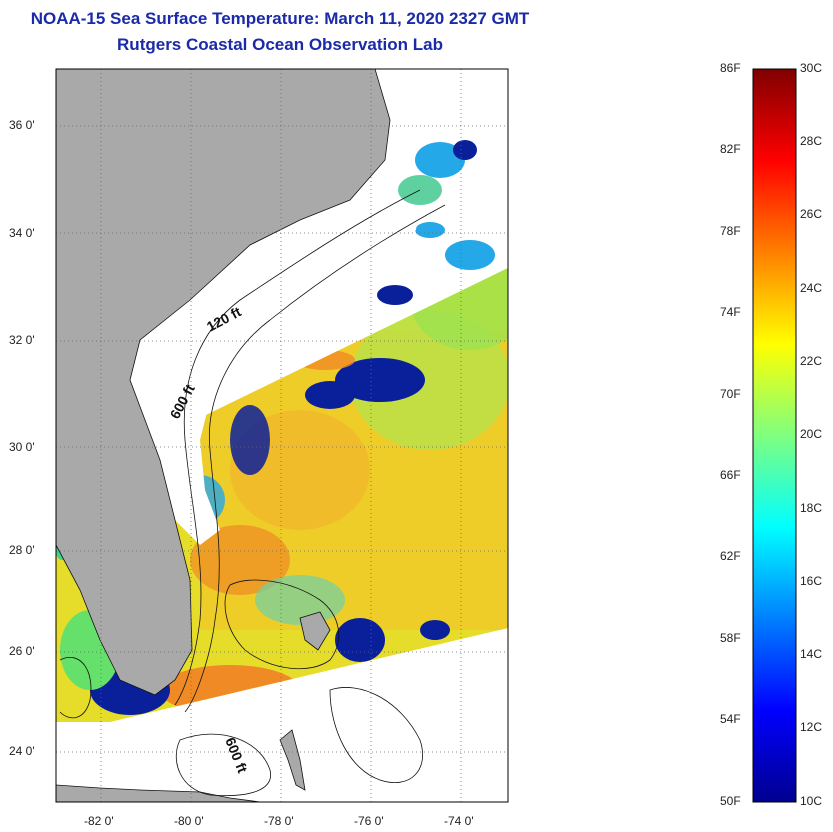 The image size is (833, 832). What do you see at coordinates (281, 624) in the screenshot?
I see `contour-bahamas-bank` at bounding box center [281, 624].